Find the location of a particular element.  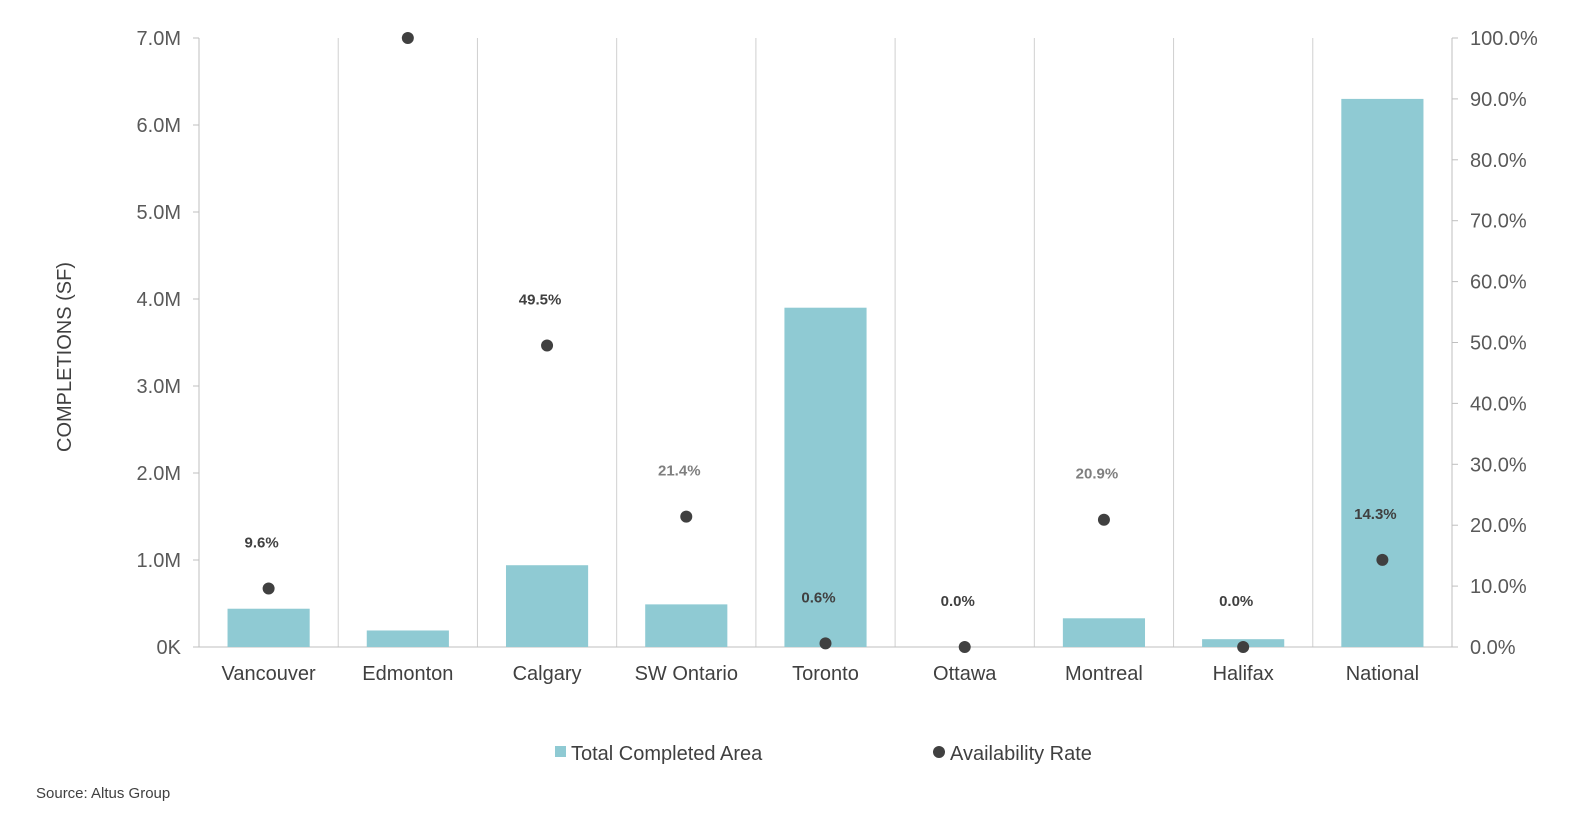

category-label: National is located at coordinates (1382, 674).